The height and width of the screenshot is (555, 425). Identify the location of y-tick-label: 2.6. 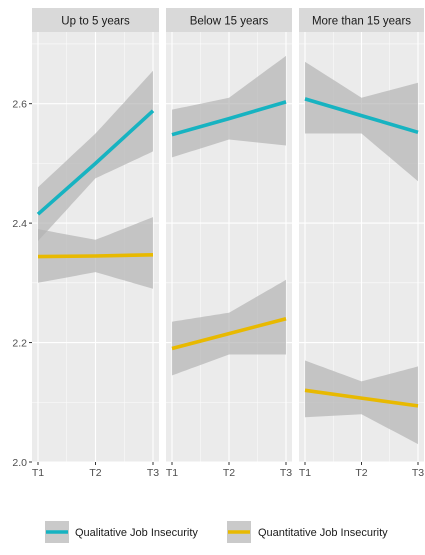
(19, 104).